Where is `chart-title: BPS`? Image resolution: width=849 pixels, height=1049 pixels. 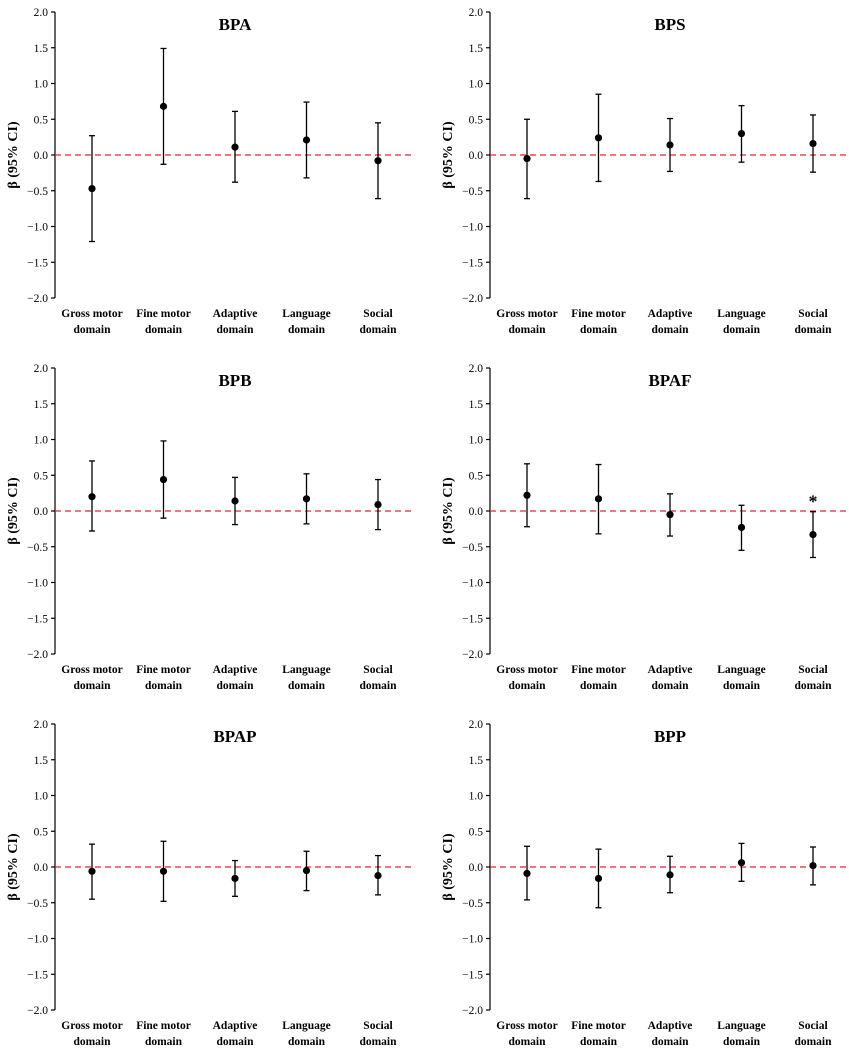
chart-title: BPS is located at coordinates (669, 24).